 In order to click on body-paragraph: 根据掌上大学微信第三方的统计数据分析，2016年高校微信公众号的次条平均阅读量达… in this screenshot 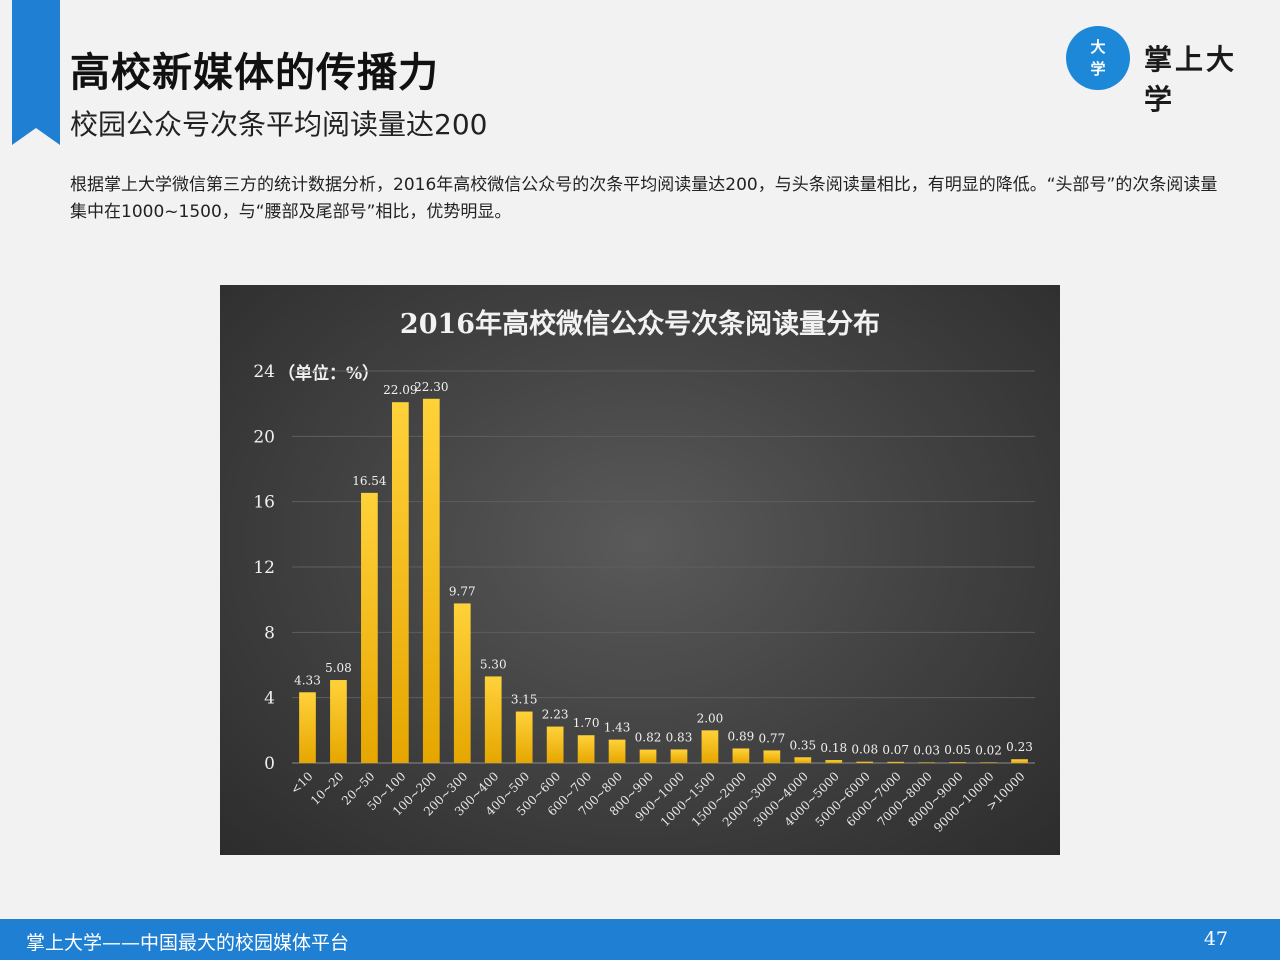, I will do `click(644, 198)`.